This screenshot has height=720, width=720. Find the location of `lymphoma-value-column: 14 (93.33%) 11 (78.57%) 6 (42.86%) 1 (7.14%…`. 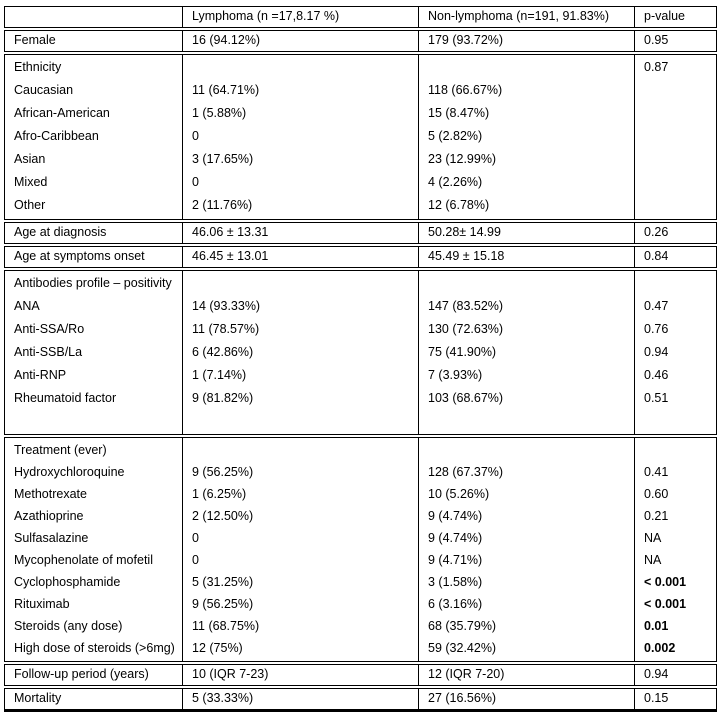

lymphoma-value-column: 14 (93.33%) 11 (78.57%) 6 (42.86%) 1 (7.14%… is located at coordinates (300, 352).